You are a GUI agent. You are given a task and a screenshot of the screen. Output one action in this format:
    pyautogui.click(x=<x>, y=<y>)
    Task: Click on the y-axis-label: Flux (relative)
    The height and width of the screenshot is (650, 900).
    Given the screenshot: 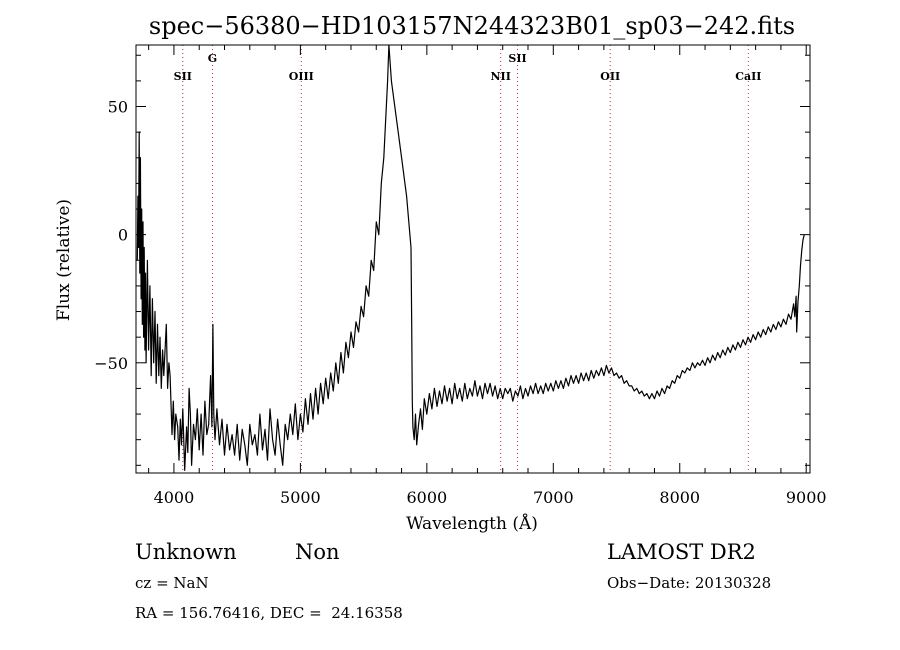 What is the action you would take?
    pyautogui.click(x=64, y=260)
    